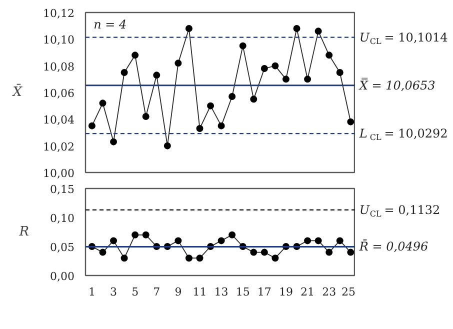 This screenshot has width=453, height=329. Describe the element at coordinates (62, 218) in the screenshot. I see `y-tick-label: 0,10` at that location.